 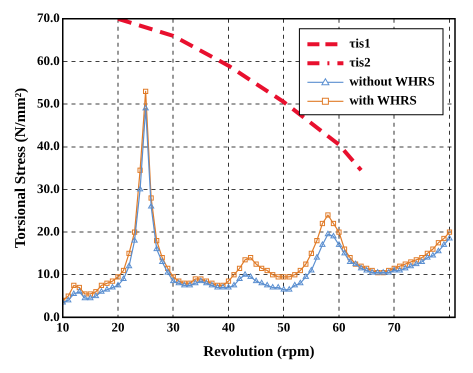 I want to click on y-axis-title: Torsional Stress (N/mm²), so click(x=20, y=168).